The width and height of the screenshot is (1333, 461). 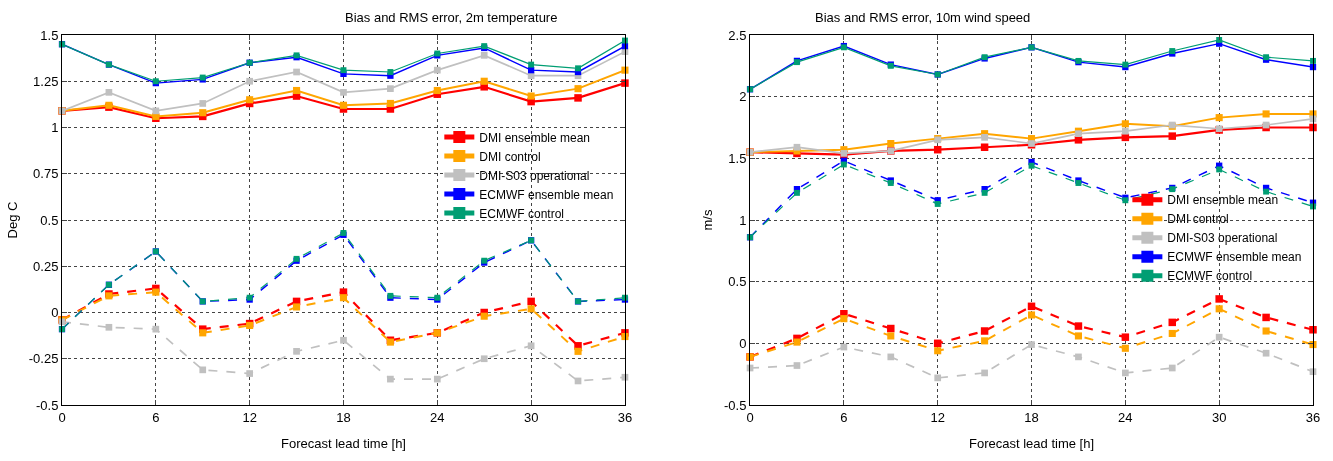 I want to click on y-axis-title: m/s, so click(x=707, y=220).